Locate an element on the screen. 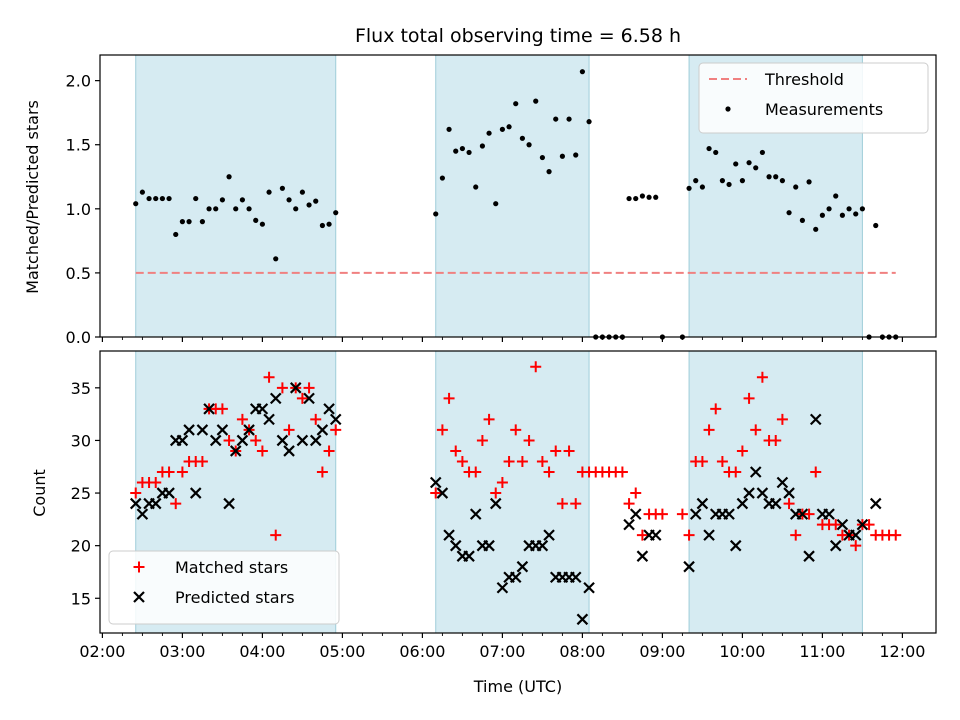  y-tick-label: 0.5 is located at coordinates (78, 273).